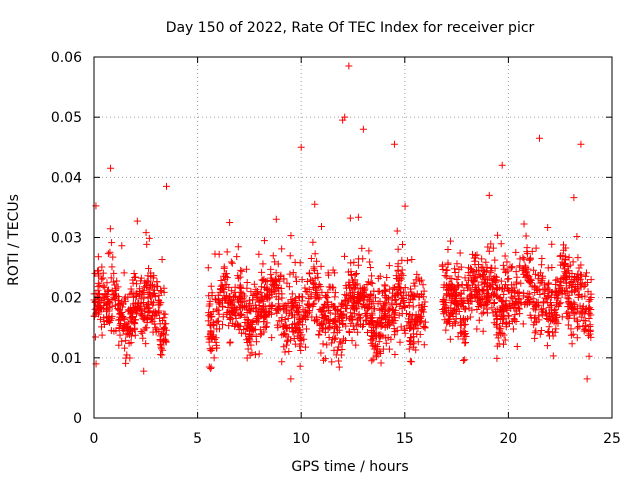  I want to click on x-tick-label: 0, so click(94, 439).